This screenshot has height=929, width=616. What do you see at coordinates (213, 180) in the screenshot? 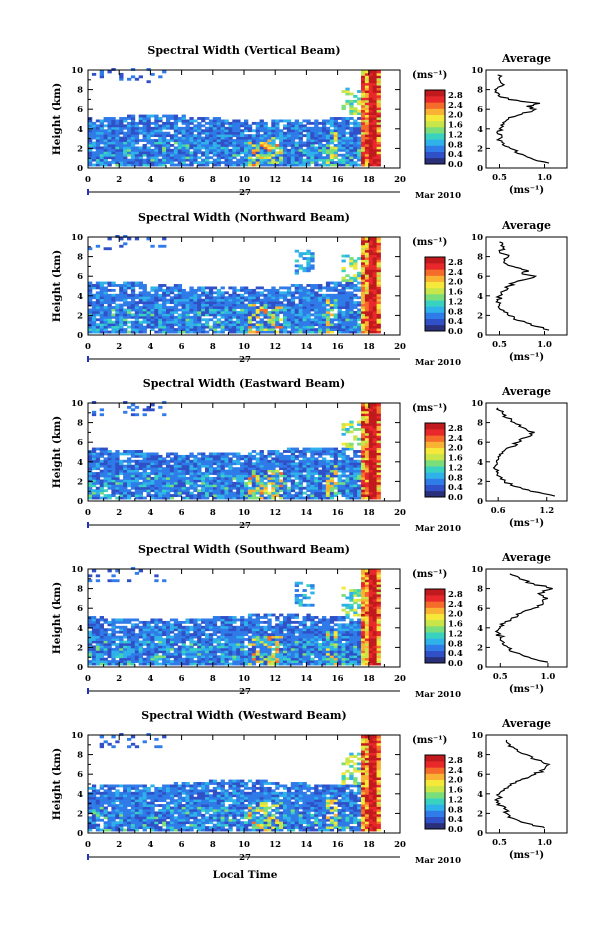
I see `x-tick-label: 8` at bounding box center [213, 180].